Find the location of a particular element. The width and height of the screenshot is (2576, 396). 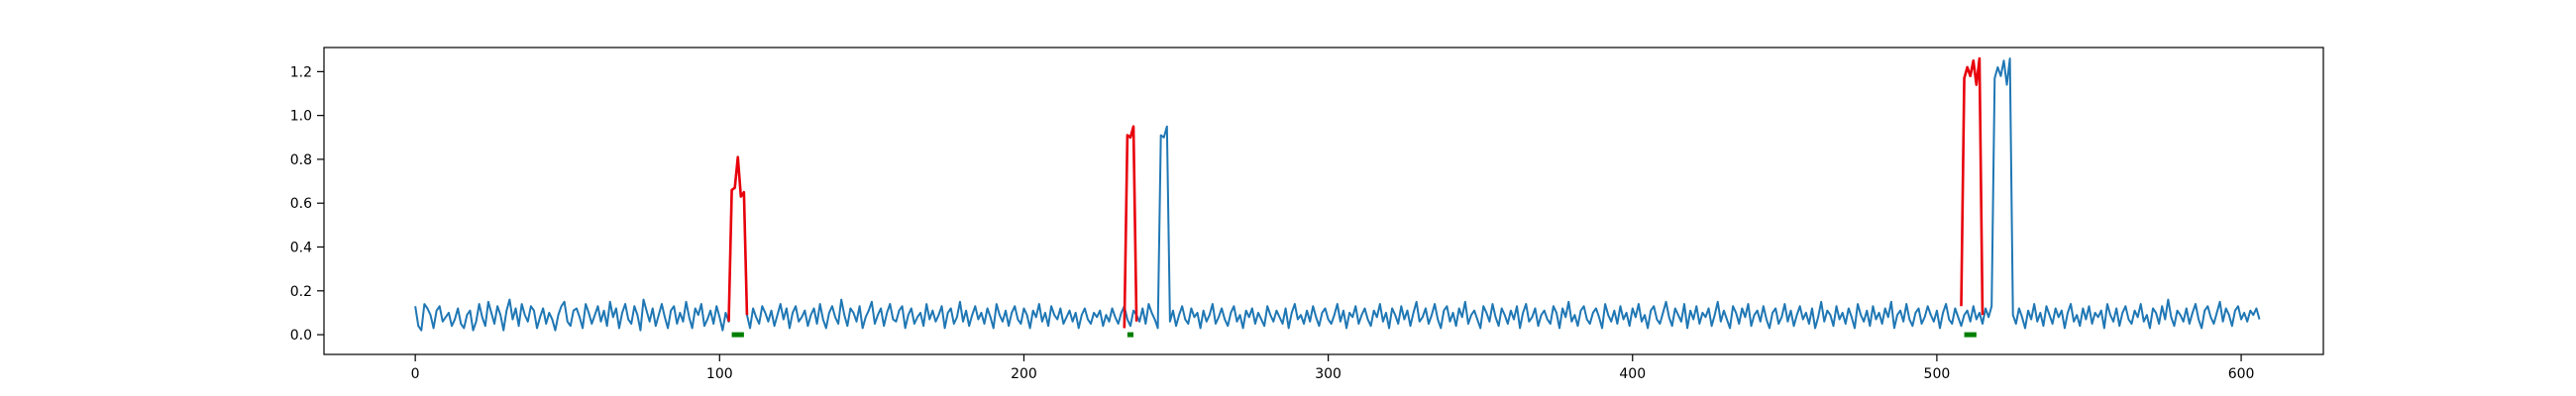

x-tick-label: 400 is located at coordinates (1632, 374).